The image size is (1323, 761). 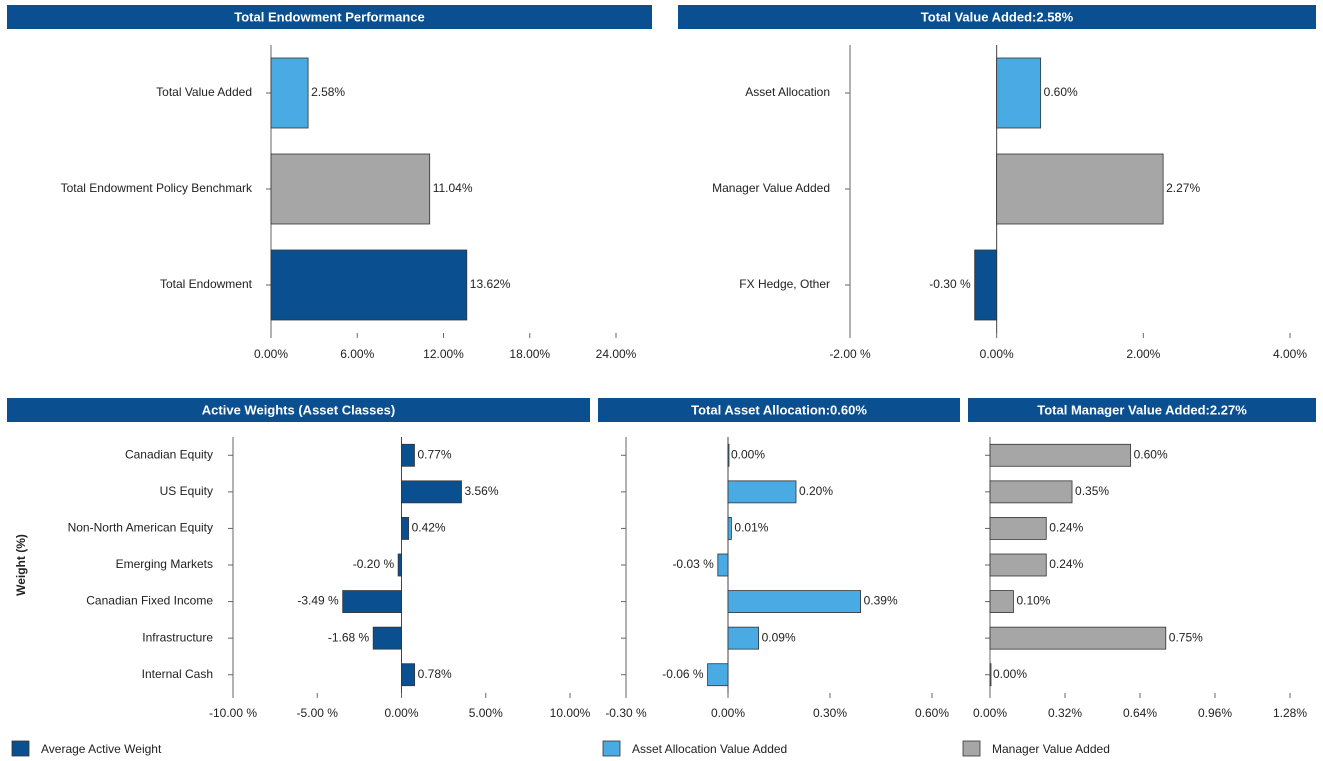 I want to click on category-label: Infrastructure, so click(x=177, y=637).